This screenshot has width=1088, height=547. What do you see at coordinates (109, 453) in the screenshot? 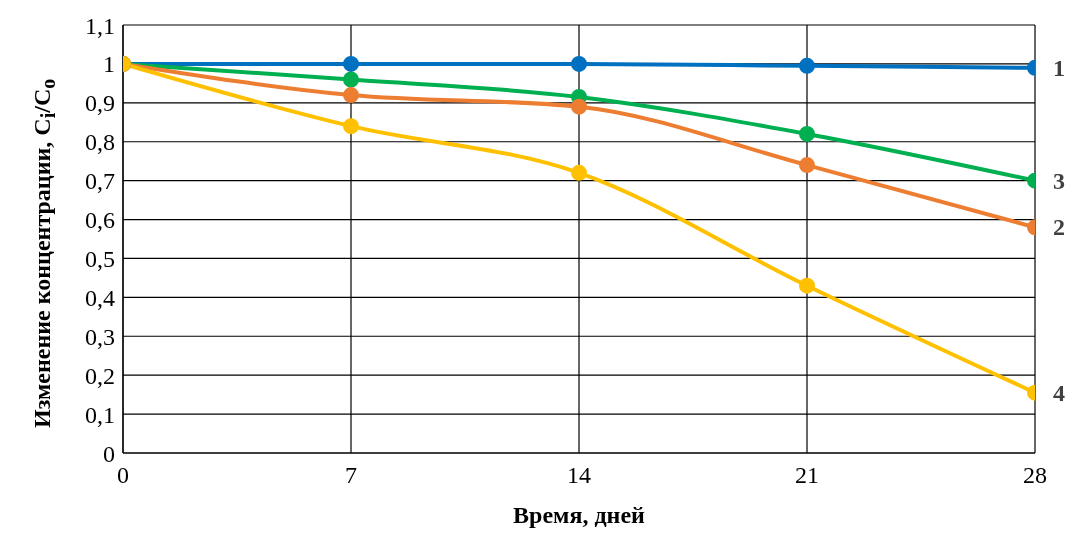
I see `y-tick-label: 0` at bounding box center [109, 453].